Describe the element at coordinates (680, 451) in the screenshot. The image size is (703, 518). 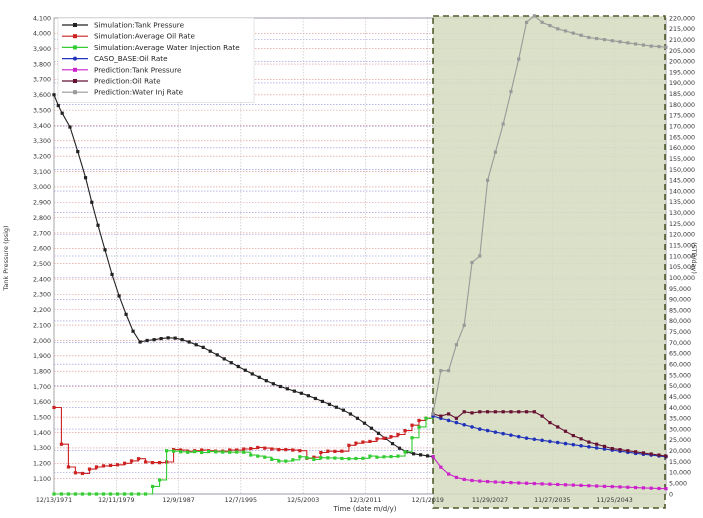
I see `y-tick-label-right: 20,000` at that location.